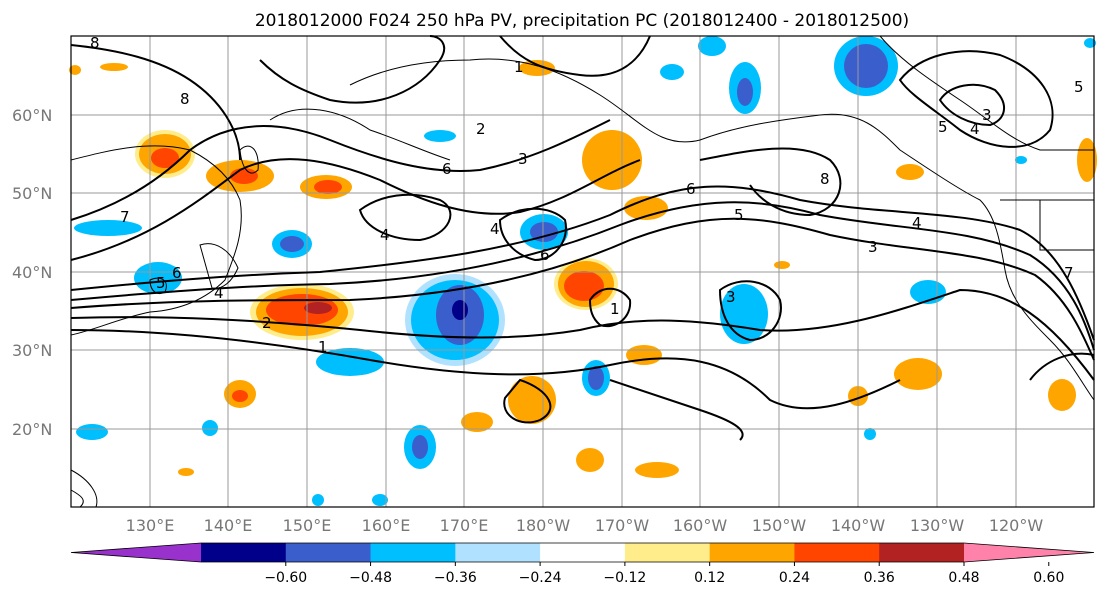 This screenshot has width=1105, height=601. What do you see at coordinates (624, 578) in the screenshot?
I see `colorbar-tick-label: −0.12` at bounding box center [624, 578].